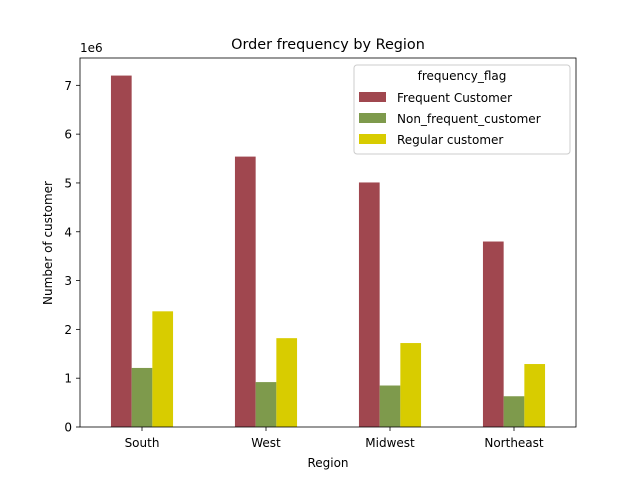 The height and width of the screenshot is (480, 640). I want to click on y-tick-label: 1, so click(68, 379).